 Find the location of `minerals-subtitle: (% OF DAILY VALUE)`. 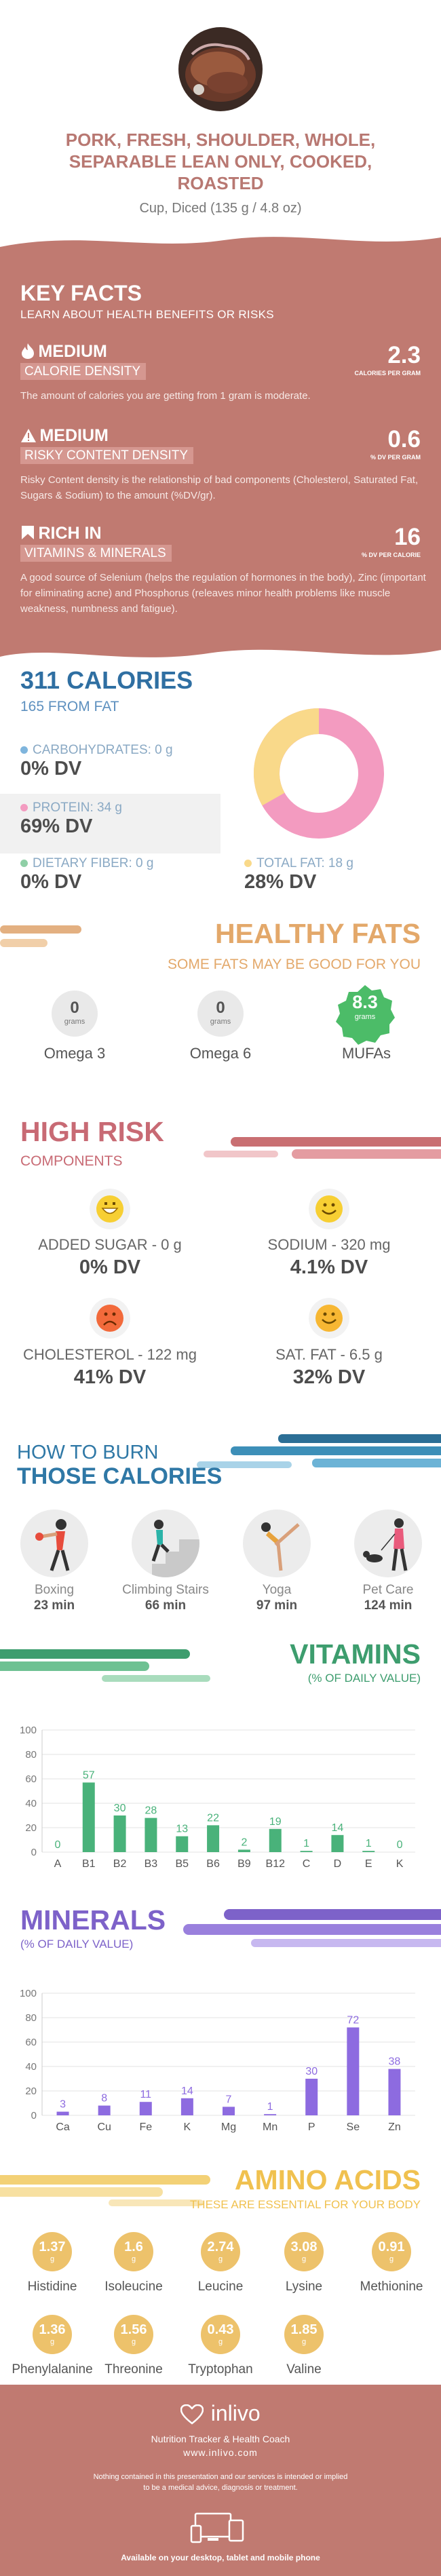

minerals-subtitle: (% OF DAILY VALUE) is located at coordinates (77, 1944).